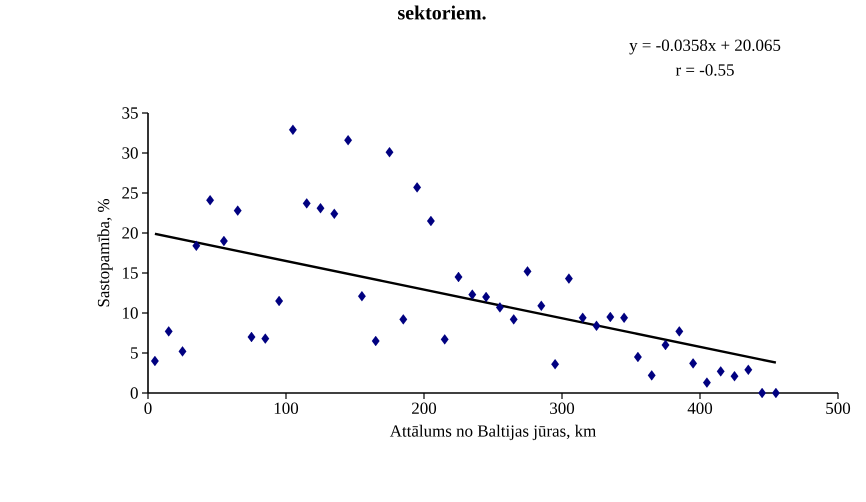 The width and height of the screenshot is (866, 502). Describe the element at coordinates (286, 408) in the screenshot. I see `x-tick-label: 100` at that location.